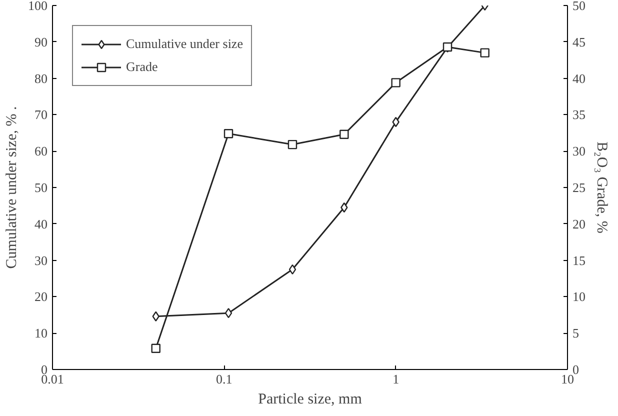 The height and width of the screenshot is (416, 618). I want to click on y2-tick-label: 15, so click(579, 260).